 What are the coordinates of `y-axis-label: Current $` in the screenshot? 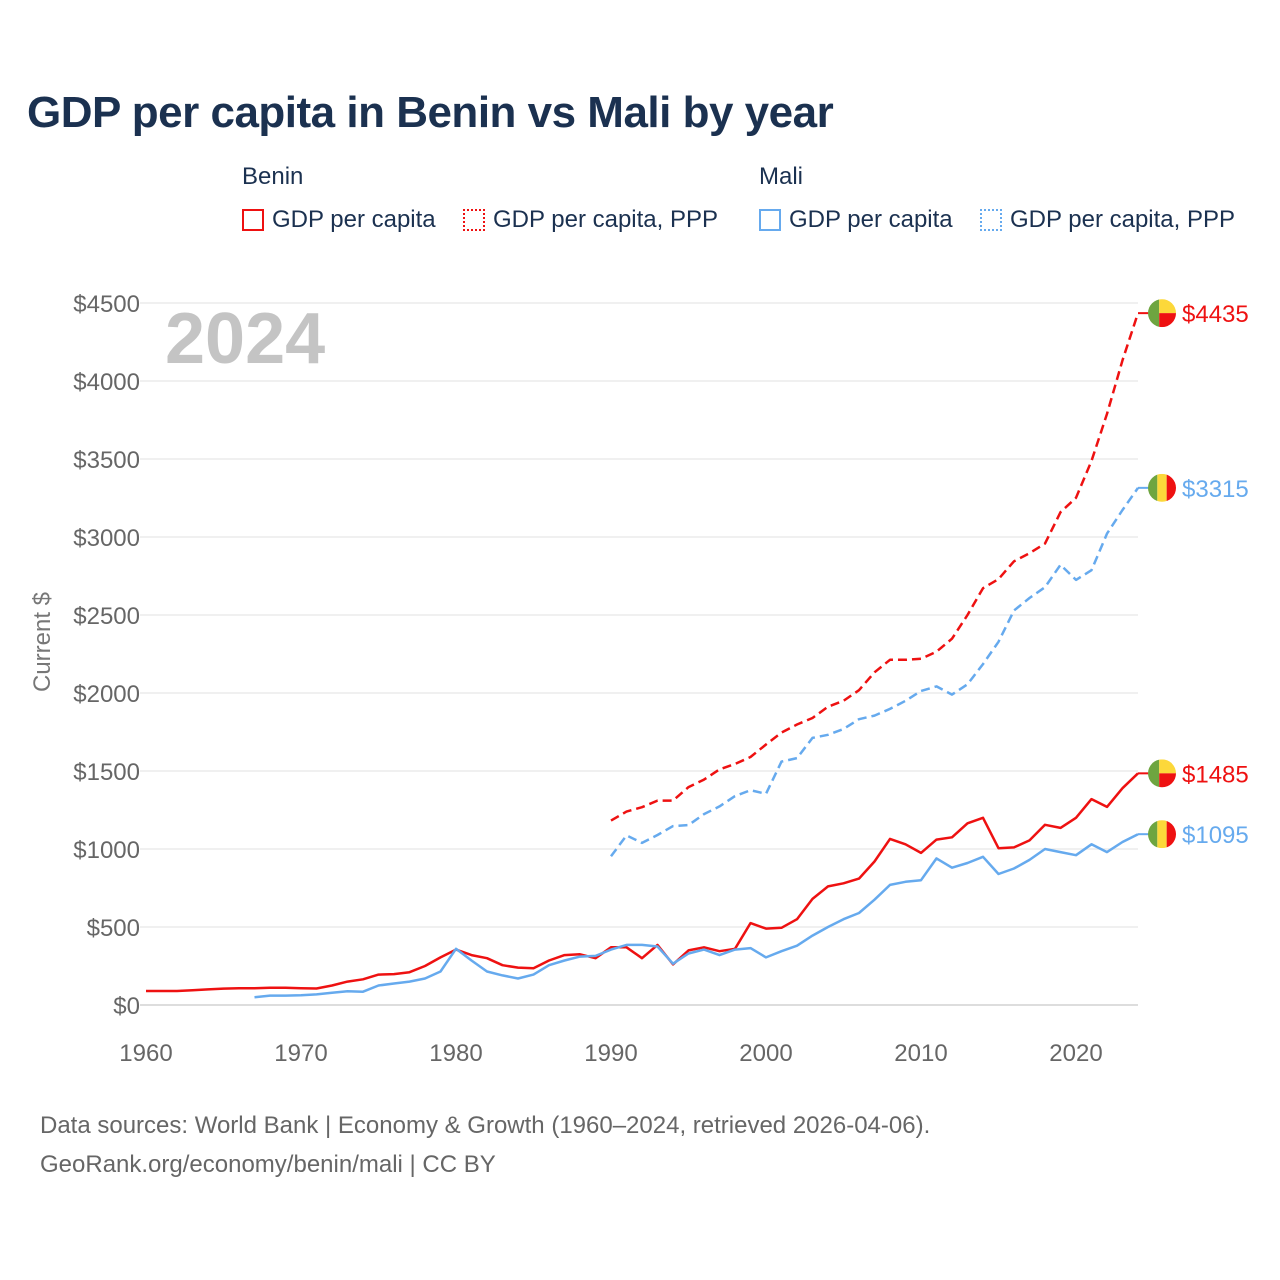 It's located at (42, 642).